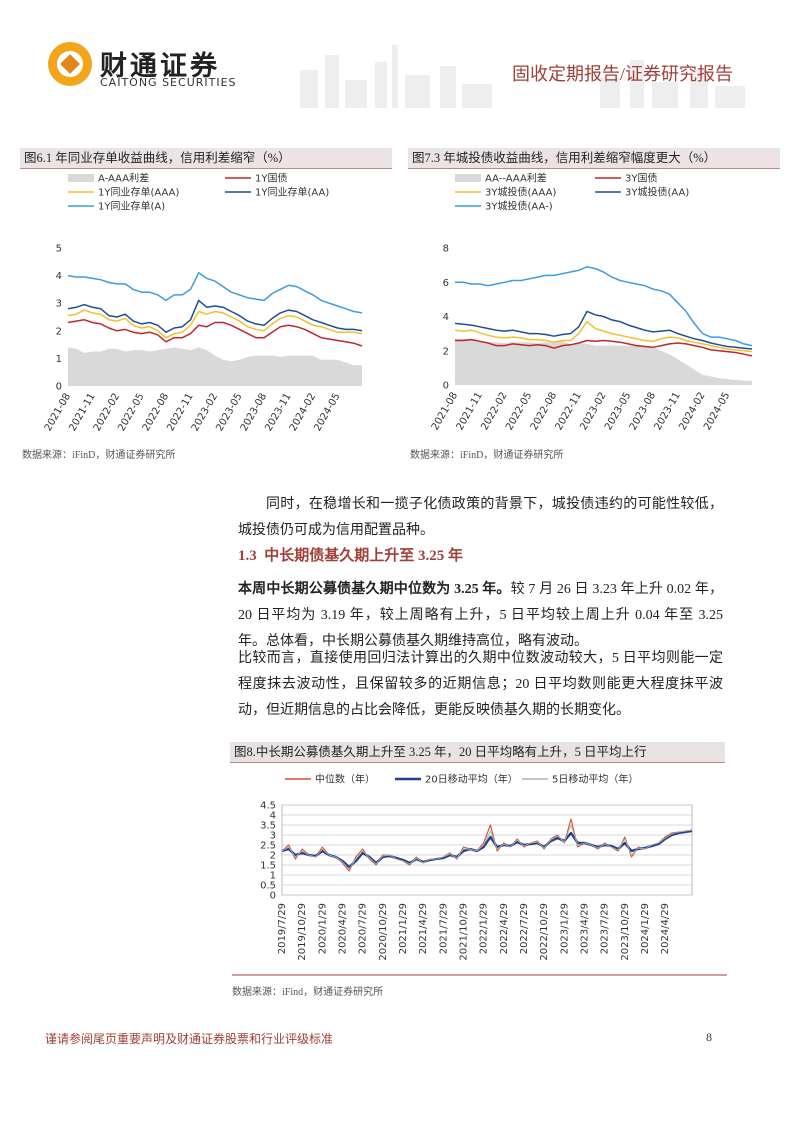 This screenshot has width=802, height=1133. I want to click on figure-caption: 图7.3 年城投债收益曲线，信用利差缩窄幅度更大（%）, so click(594, 158).